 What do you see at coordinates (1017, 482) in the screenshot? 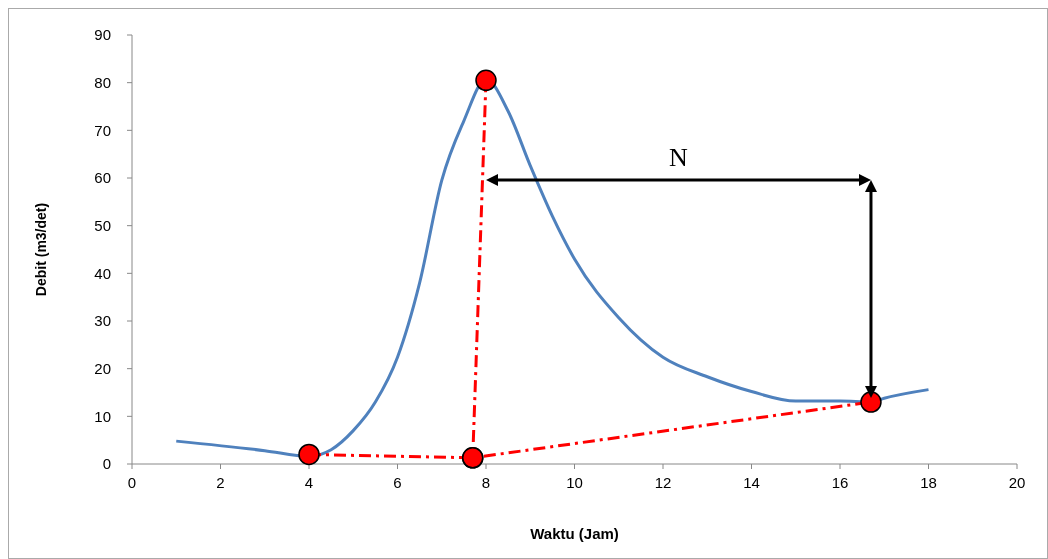
I see `x-tick-label: 20` at bounding box center [1017, 482].